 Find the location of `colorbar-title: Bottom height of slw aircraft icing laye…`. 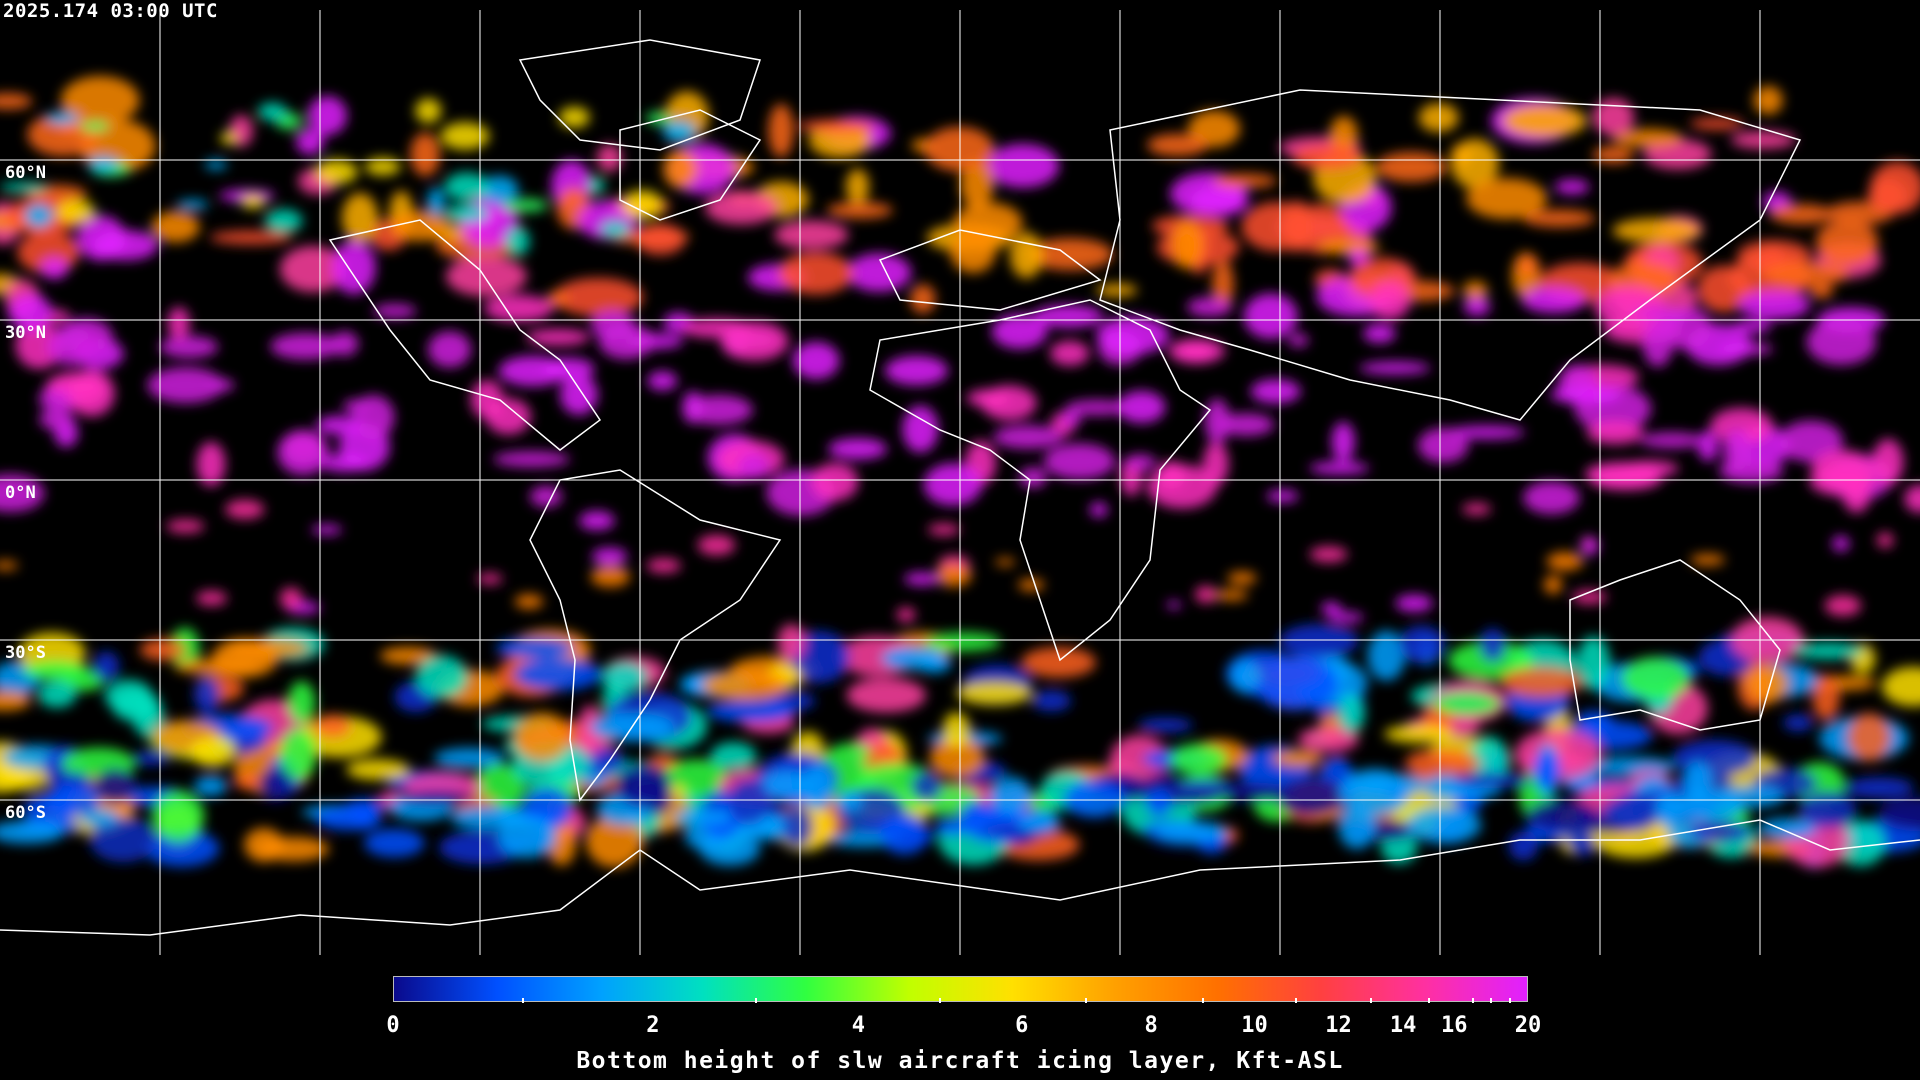

colorbar-title: Bottom height of slw aircraft icing laye… is located at coordinates (960, 1061).